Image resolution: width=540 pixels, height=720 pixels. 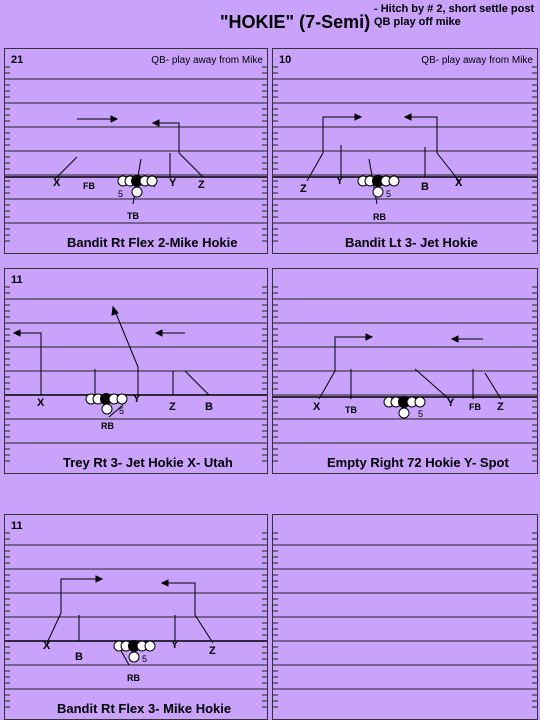 I want to click on y-route, so click(x=432, y=384).